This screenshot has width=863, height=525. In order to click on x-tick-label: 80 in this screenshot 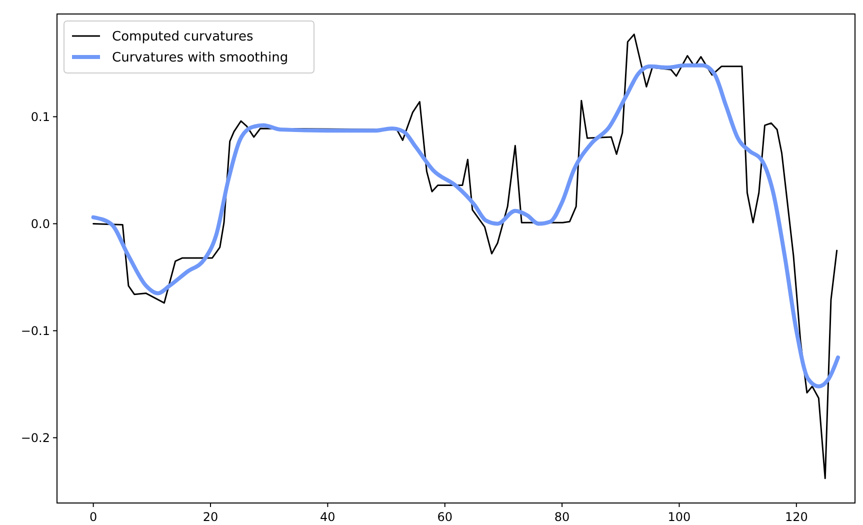, I will do `click(562, 517)`.